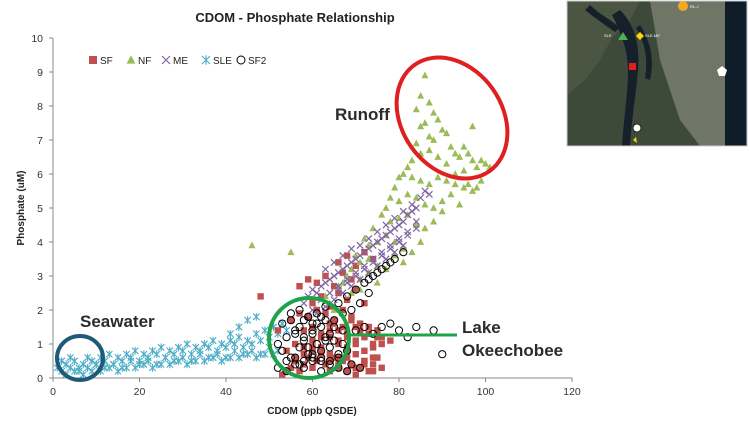 Image resolution: width=750 pixels, height=429 pixels. What do you see at coordinates (180, 61) in the screenshot?
I see `legend-label-me: ME` at bounding box center [180, 61].